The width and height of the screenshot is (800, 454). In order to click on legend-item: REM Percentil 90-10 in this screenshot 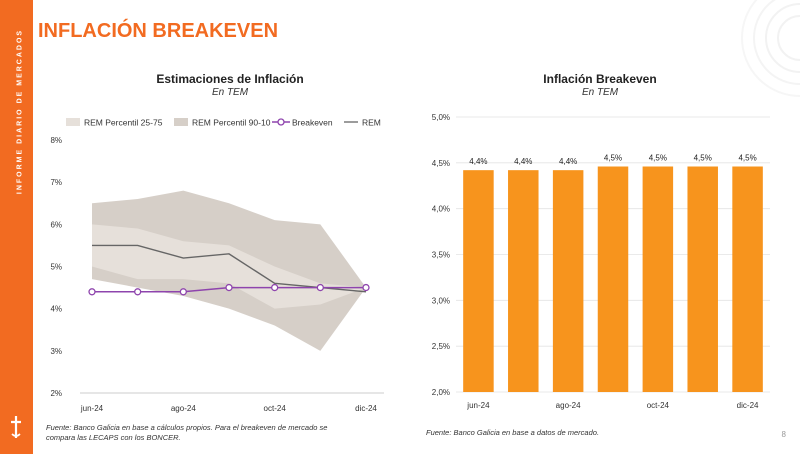, I will do `click(222, 123)`.